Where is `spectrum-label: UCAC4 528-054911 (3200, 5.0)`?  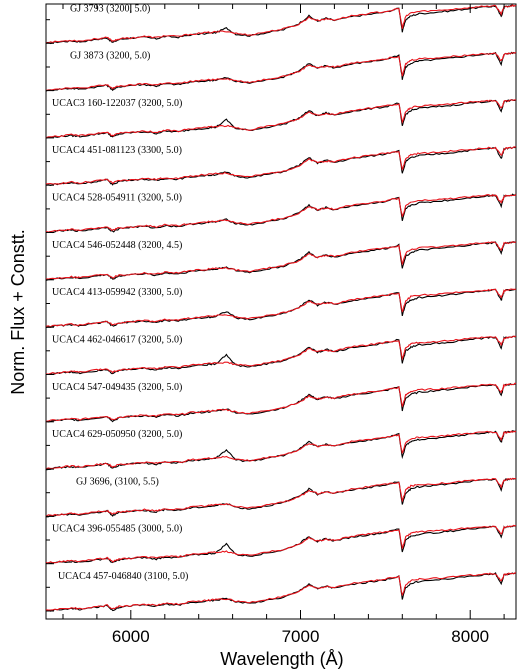 spectrum-label: UCAC4 528-054911 (3200, 5.0) is located at coordinates (117, 198).